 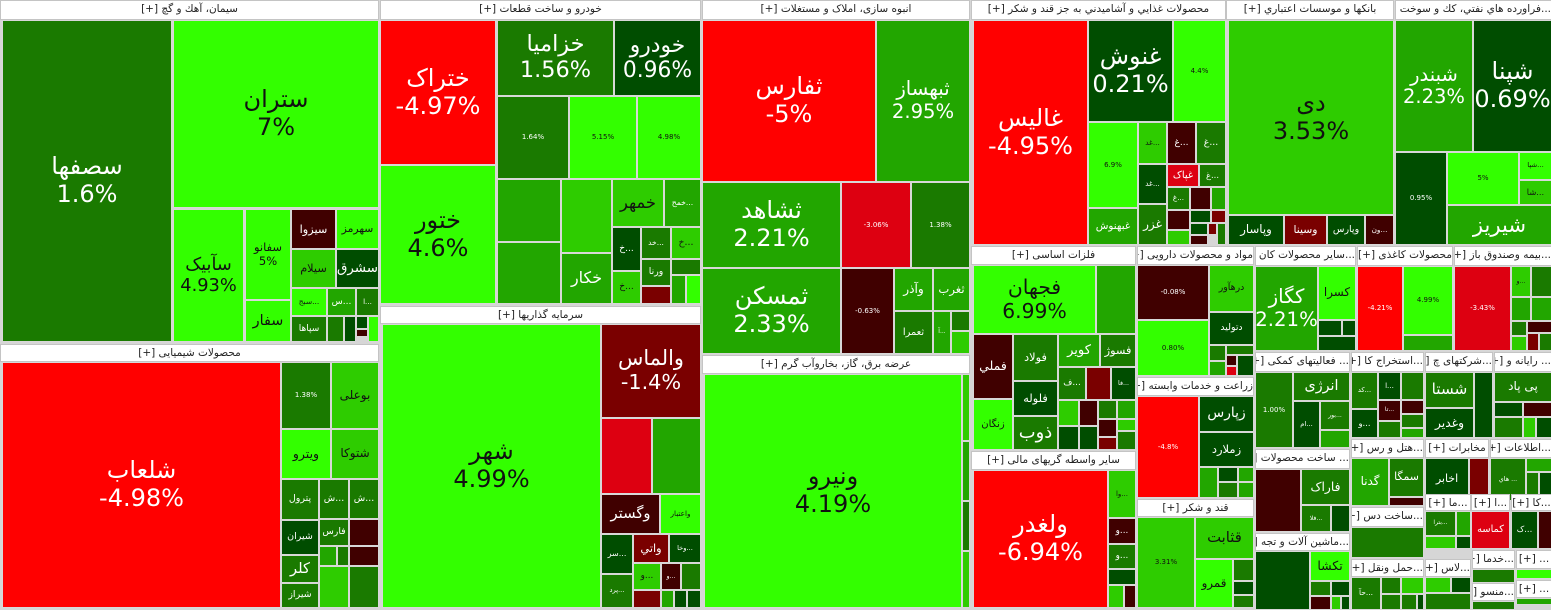 I want to click on stock-tile: ثغرب, so click(x=951, y=289).